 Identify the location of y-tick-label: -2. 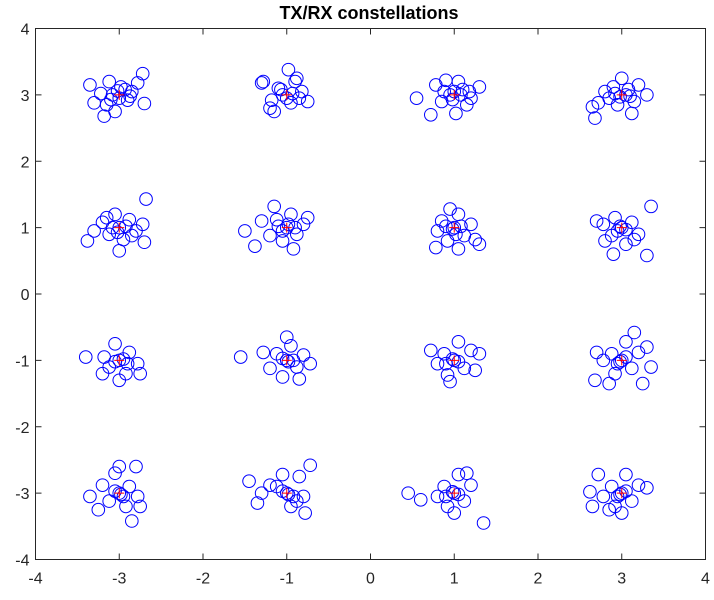
(22, 428).